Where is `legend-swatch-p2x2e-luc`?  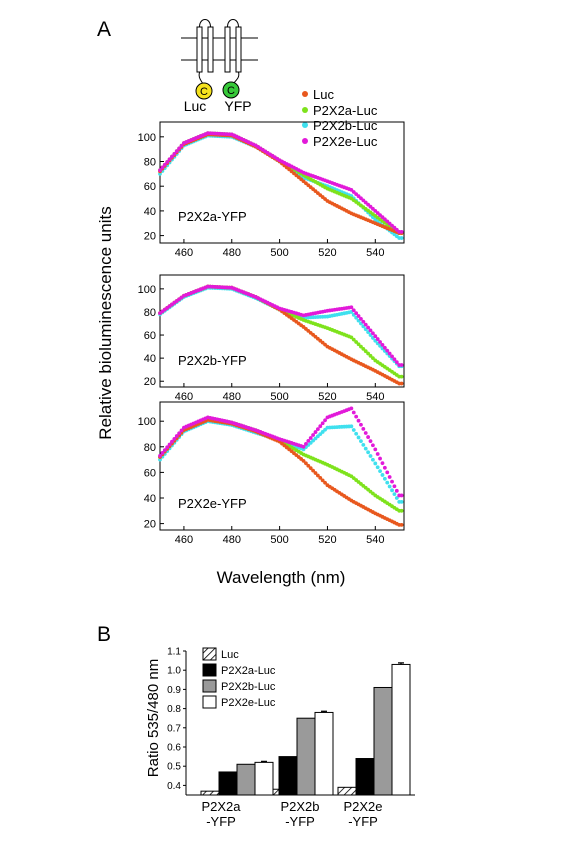
legend-swatch-p2x2e-luc is located at coordinates (209, 702).